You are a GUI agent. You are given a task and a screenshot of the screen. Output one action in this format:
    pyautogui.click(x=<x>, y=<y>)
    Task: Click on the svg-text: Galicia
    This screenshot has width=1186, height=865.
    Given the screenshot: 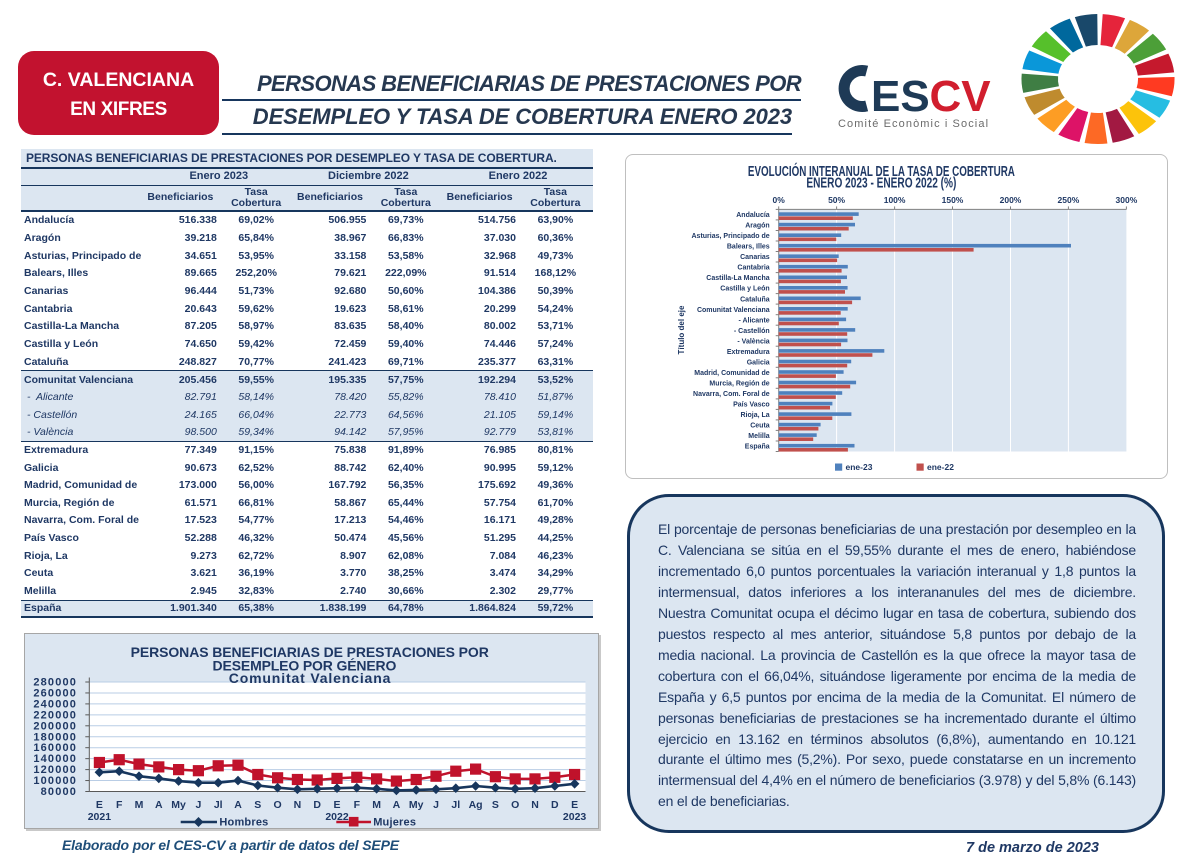 What is the action you would take?
    pyautogui.click(x=758, y=362)
    